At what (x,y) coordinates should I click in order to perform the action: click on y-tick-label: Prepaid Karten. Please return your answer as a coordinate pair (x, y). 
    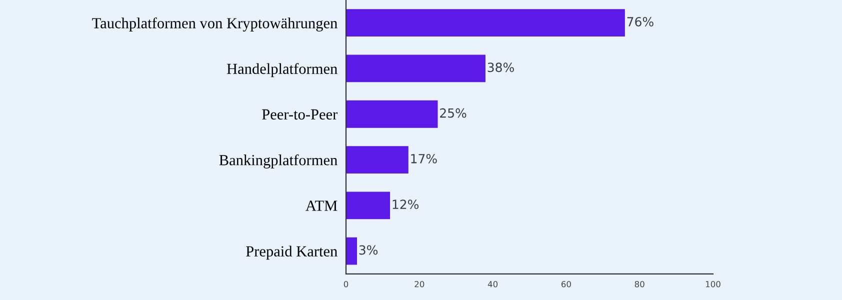
    Looking at the image, I should click on (292, 253).